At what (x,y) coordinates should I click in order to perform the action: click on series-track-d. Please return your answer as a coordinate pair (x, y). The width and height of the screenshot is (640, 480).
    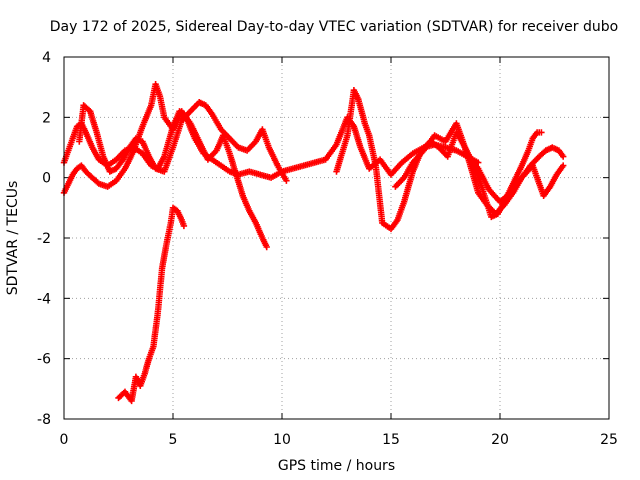
    Looking at the image, I should click on (151, 304).